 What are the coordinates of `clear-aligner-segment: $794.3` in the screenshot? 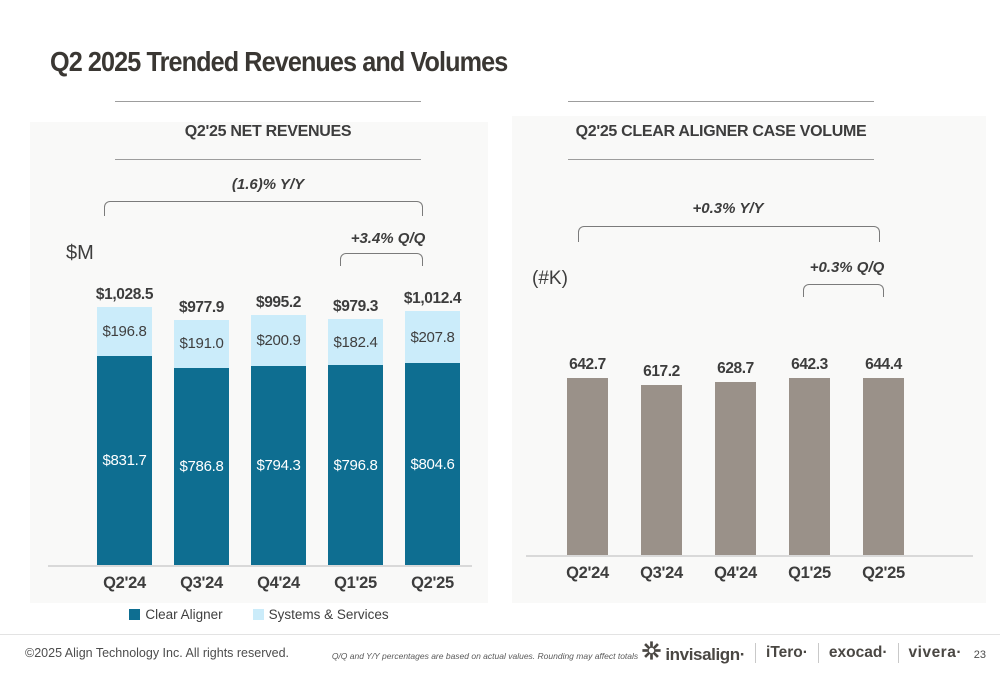 It's located at (278, 465).